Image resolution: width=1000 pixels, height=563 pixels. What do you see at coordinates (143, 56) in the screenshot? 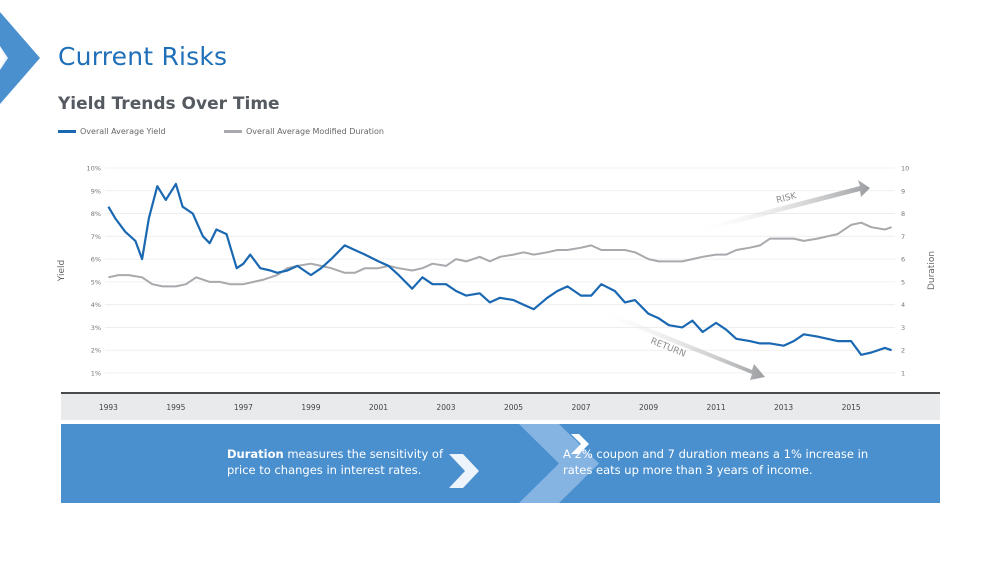
I see `page-title: Current Risks` at bounding box center [143, 56].